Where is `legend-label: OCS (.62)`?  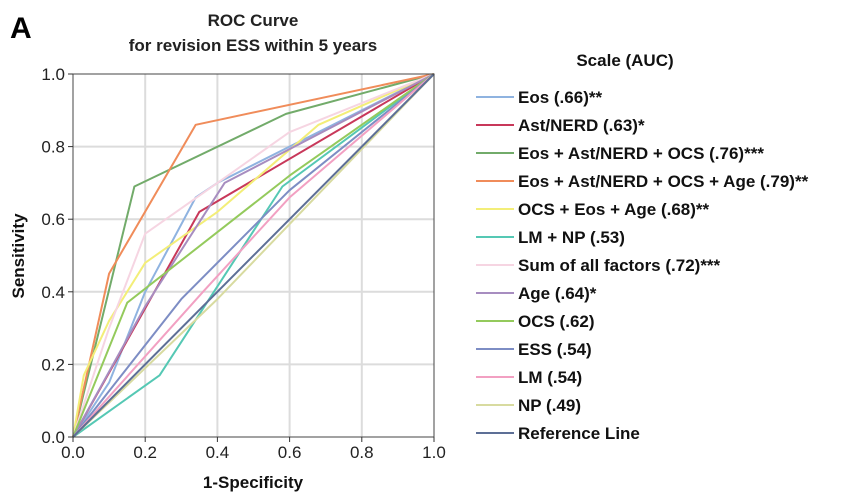
legend-label: OCS (.62) is located at coordinates (556, 321).